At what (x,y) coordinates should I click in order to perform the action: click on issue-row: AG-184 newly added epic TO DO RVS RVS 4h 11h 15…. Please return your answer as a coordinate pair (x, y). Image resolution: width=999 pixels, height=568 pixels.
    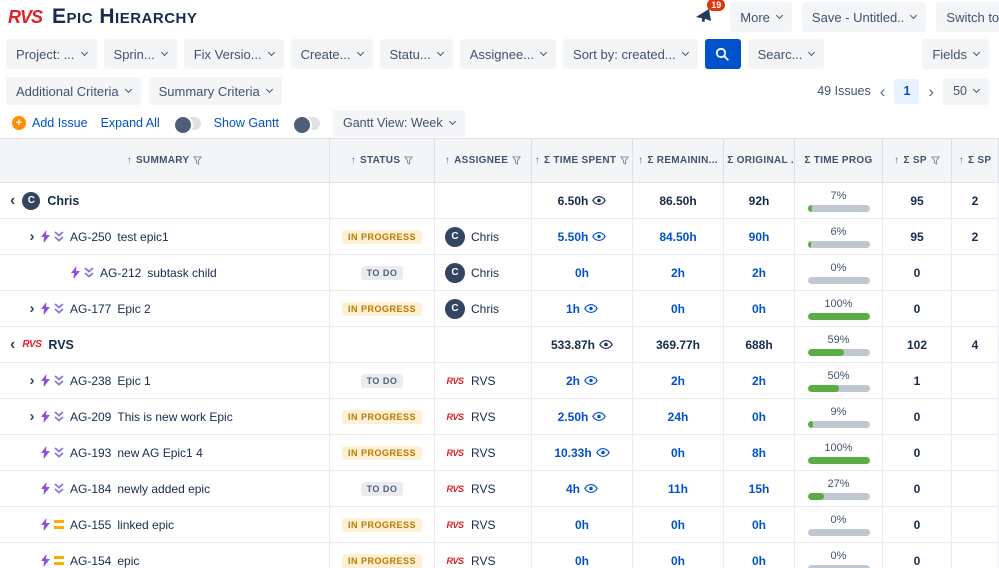
    Looking at the image, I should click on (499, 489).